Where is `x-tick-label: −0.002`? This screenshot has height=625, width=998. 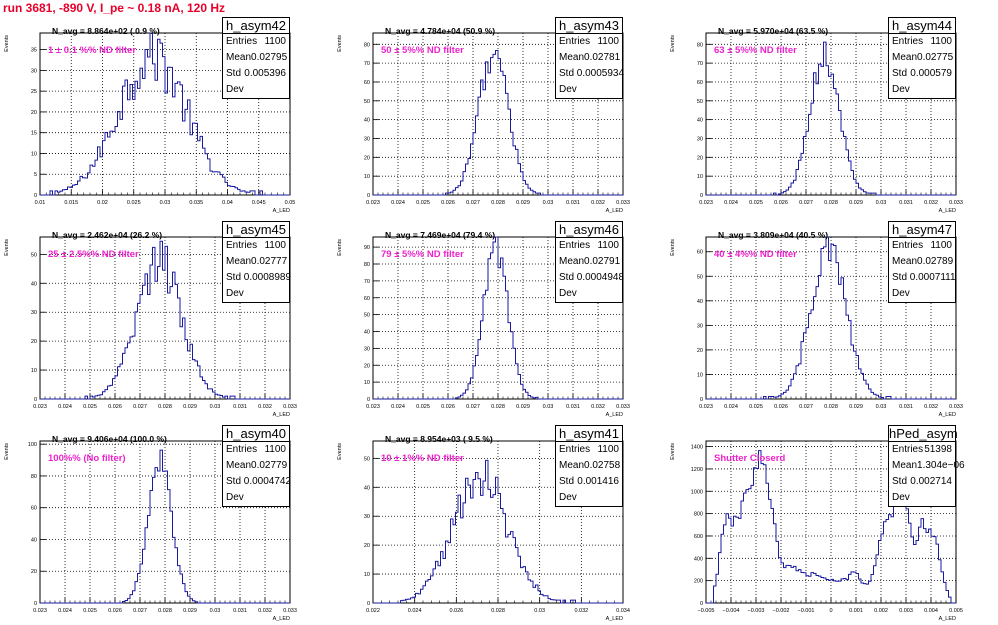
x-tick-label: −0.002 is located at coordinates (781, 611).